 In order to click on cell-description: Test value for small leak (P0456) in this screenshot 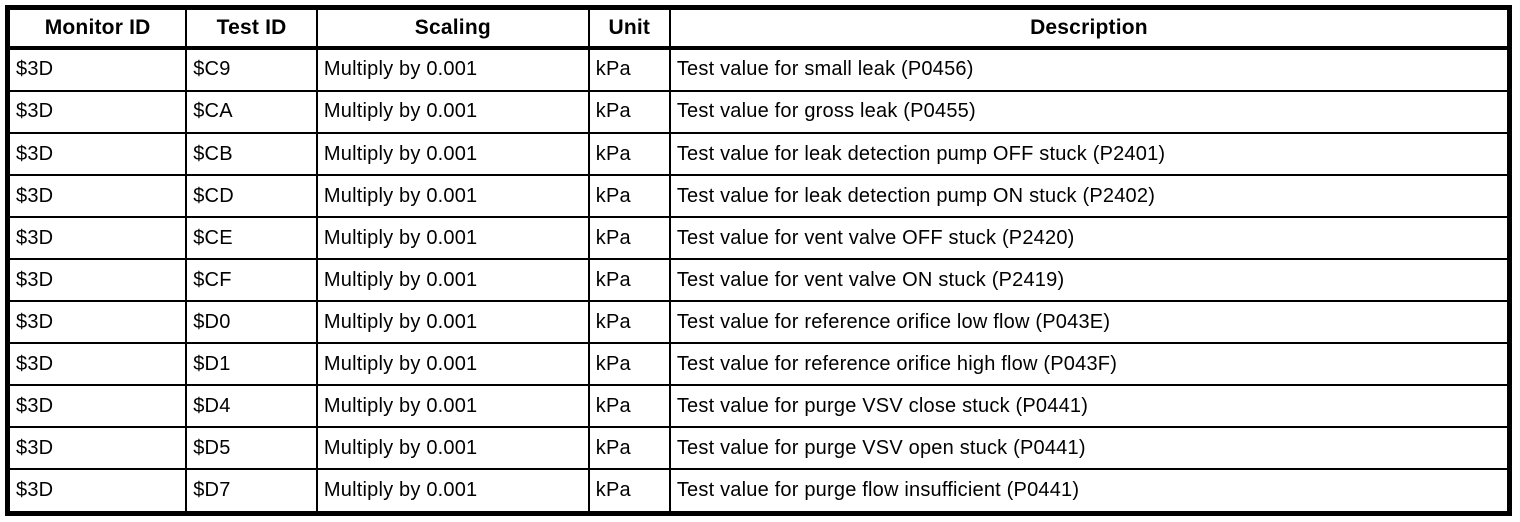, I will do `click(1089, 69)`.